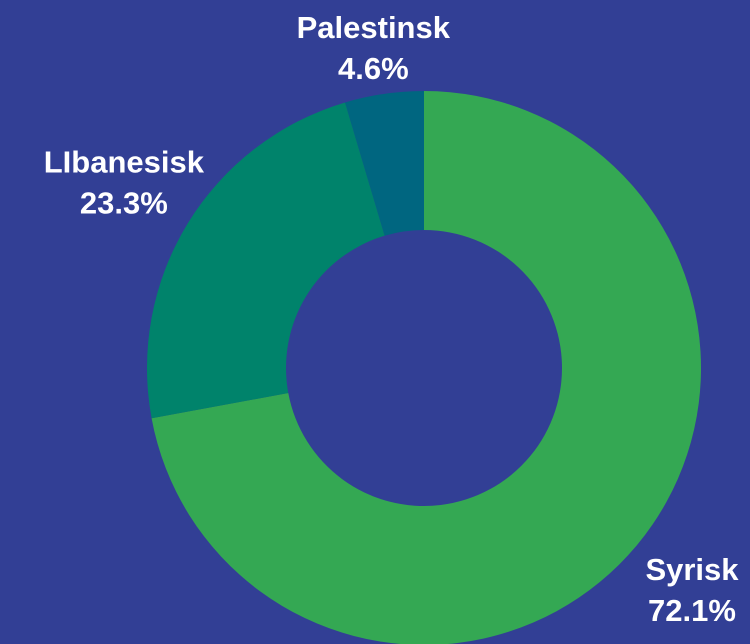  What do you see at coordinates (373, 68) in the screenshot?
I see `slice-value: 4.6%` at bounding box center [373, 68].